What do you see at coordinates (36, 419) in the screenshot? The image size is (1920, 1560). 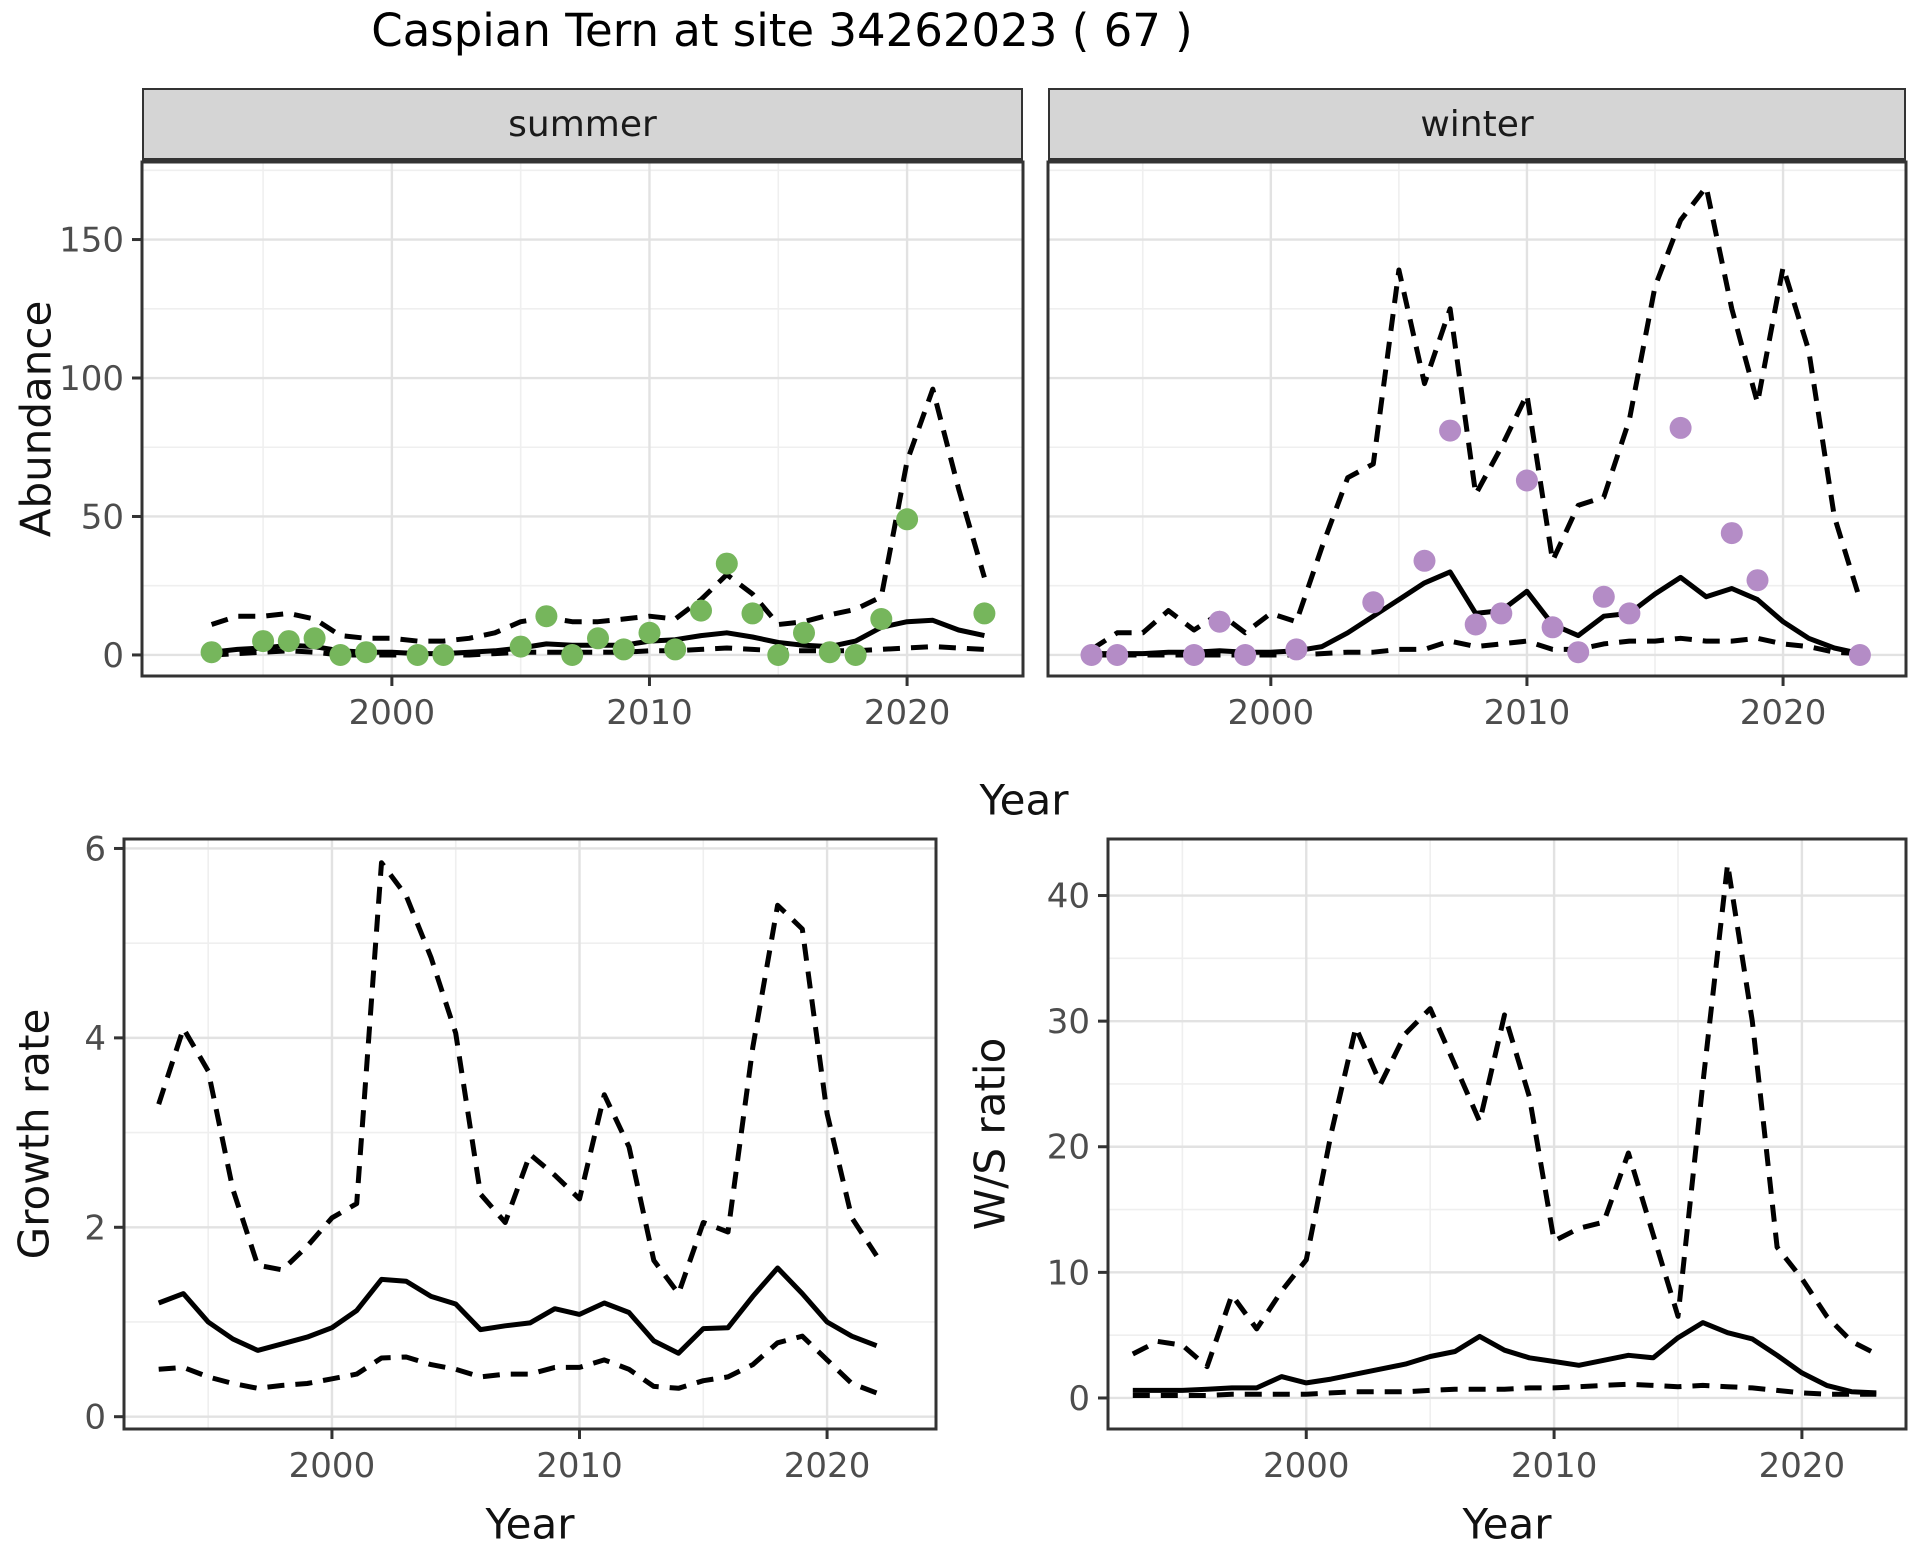 I see `y-axis-title-abundance: Abundance` at bounding box center [36, 419].